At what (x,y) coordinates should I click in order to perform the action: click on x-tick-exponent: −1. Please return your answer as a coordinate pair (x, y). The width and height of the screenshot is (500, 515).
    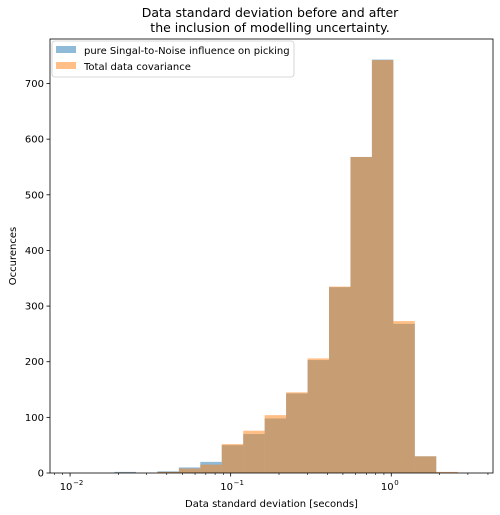
    Looking at the image, I should click on (239, 483).